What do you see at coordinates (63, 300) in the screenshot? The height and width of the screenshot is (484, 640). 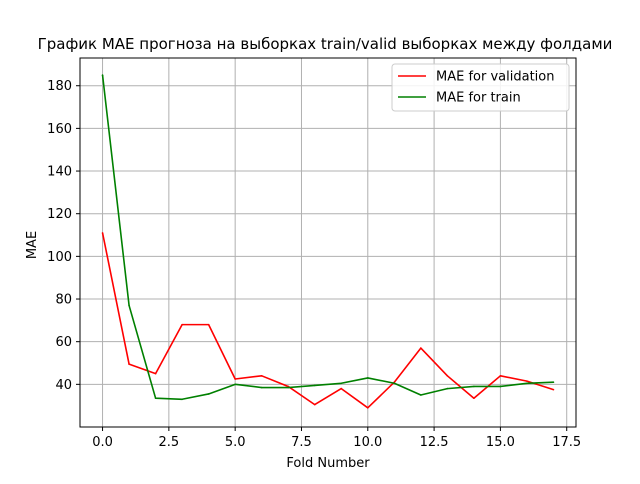 I see `y-tick-label: 80` at bounding box center [63, 300].